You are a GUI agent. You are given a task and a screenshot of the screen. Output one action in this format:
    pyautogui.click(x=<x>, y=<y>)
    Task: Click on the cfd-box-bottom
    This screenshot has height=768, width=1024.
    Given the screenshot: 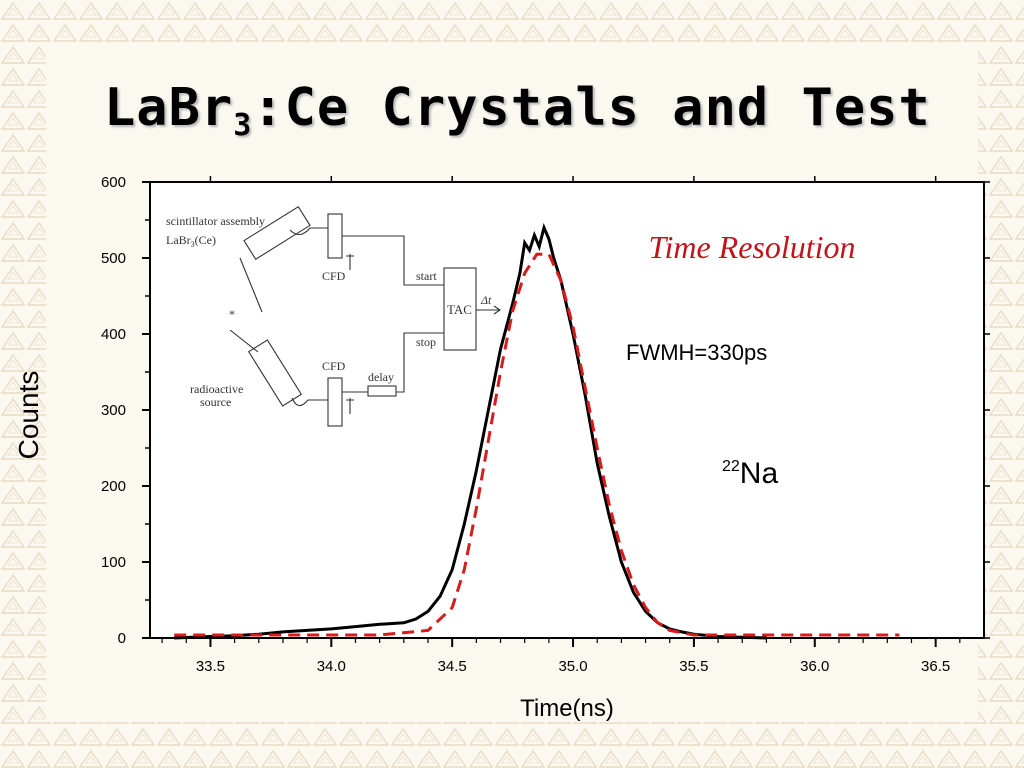 What is the action you would take?
    pyautogui.click(x=335, y=402)
    